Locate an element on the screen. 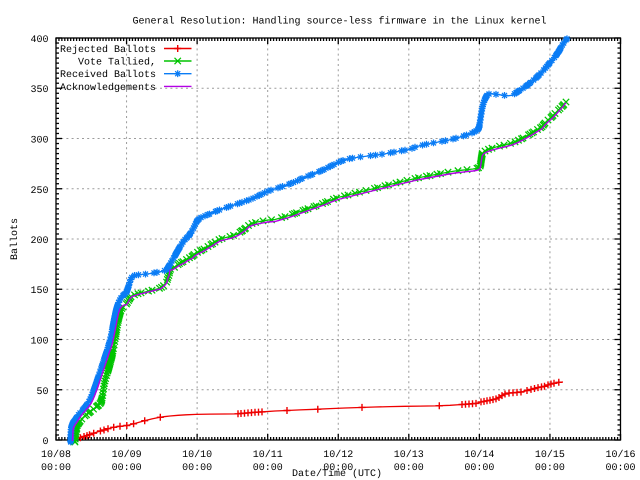 The height and width of the screenshot is (480, 640). svg-text: 200 is located at coordinates (39, 241).